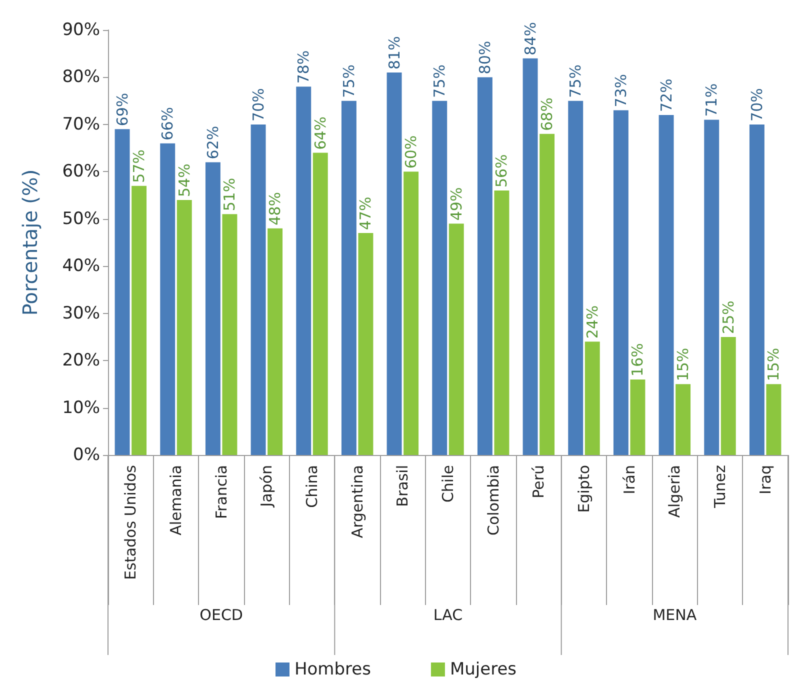 The image size is (792, 687). Describe the element at coordinates (629, 479) in the screenshot. I see `x-tick-label: Irán` at that location.